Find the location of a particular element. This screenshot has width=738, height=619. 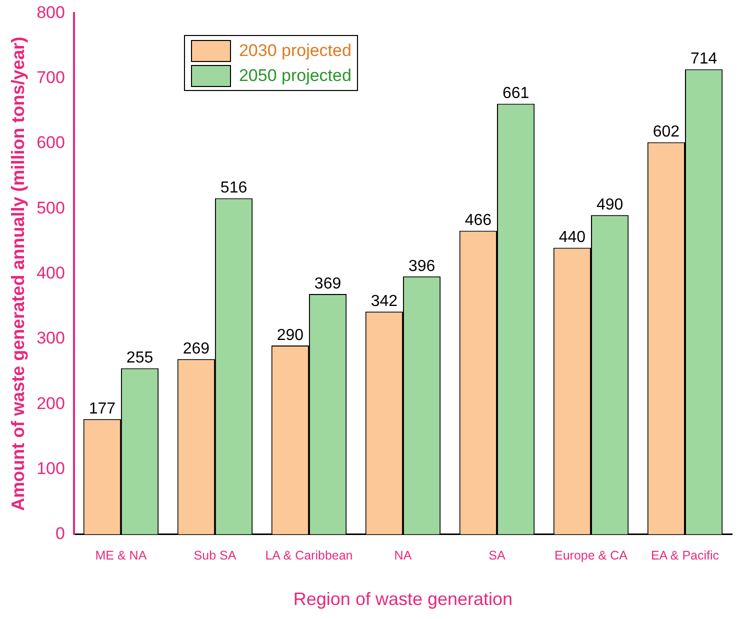

x-tick-label: NA is located at coordinates (403, 555).